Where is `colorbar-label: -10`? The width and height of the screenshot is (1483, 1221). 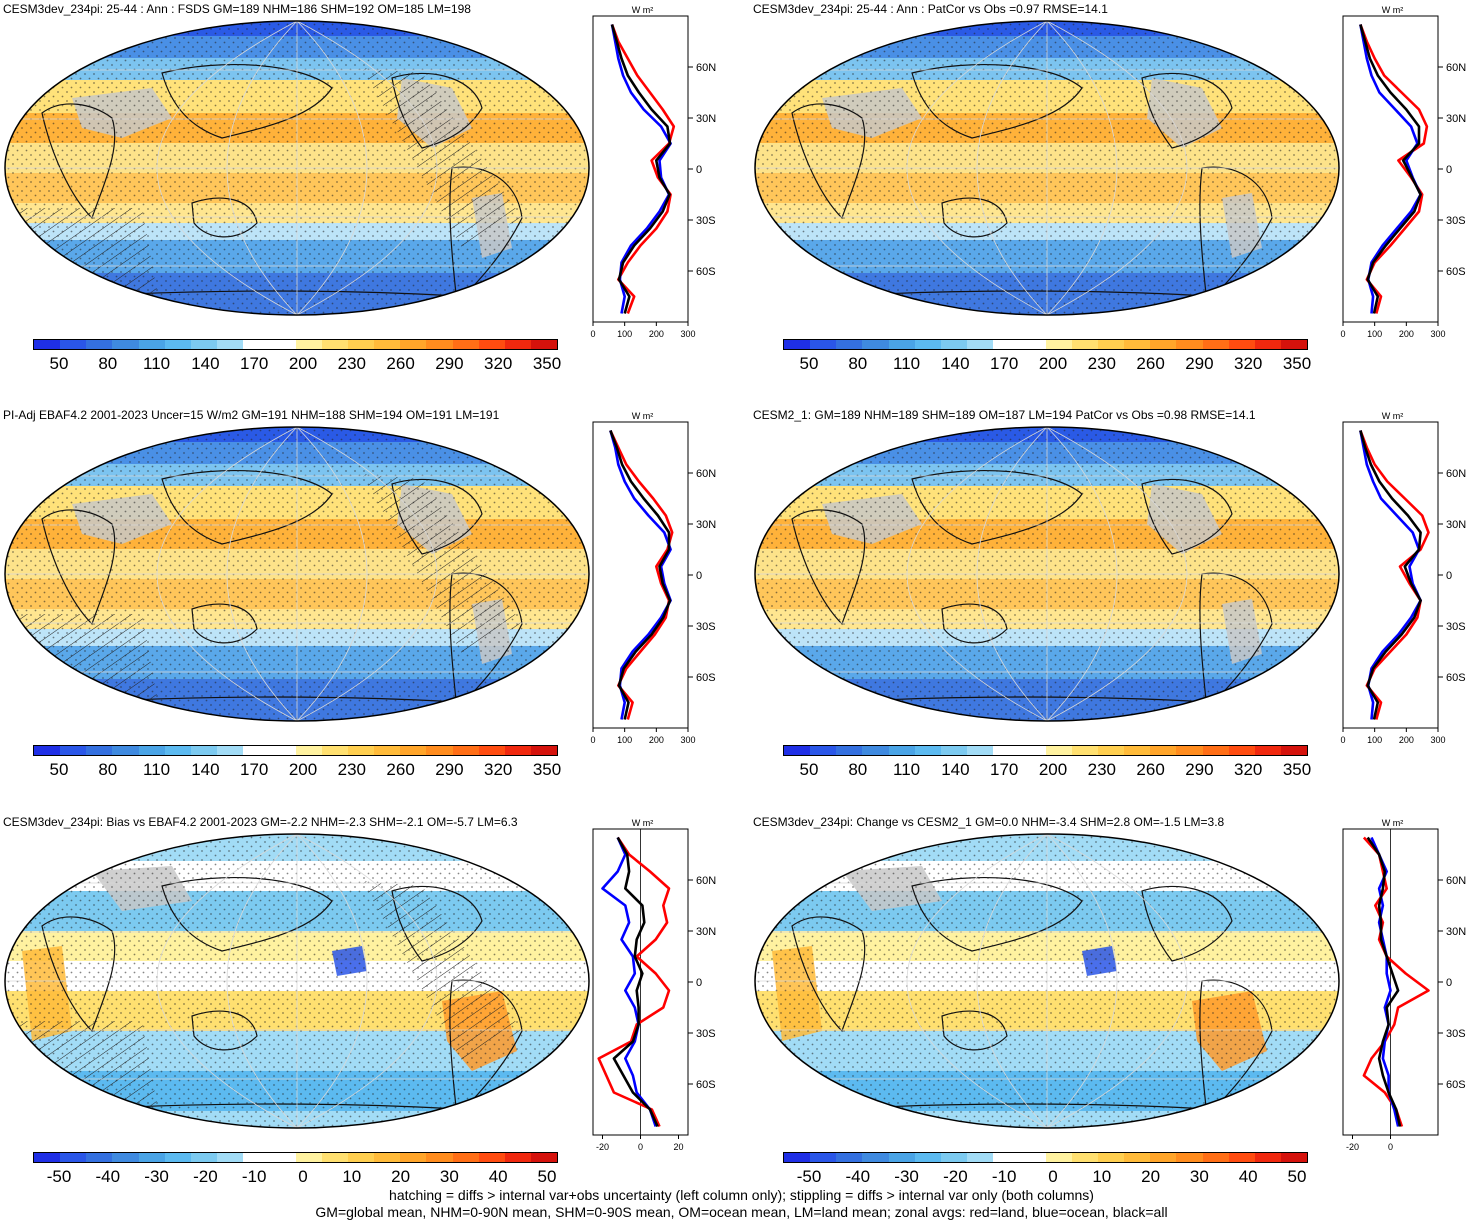
colorbar-label: -10 is located at coordinates (254, 1176).